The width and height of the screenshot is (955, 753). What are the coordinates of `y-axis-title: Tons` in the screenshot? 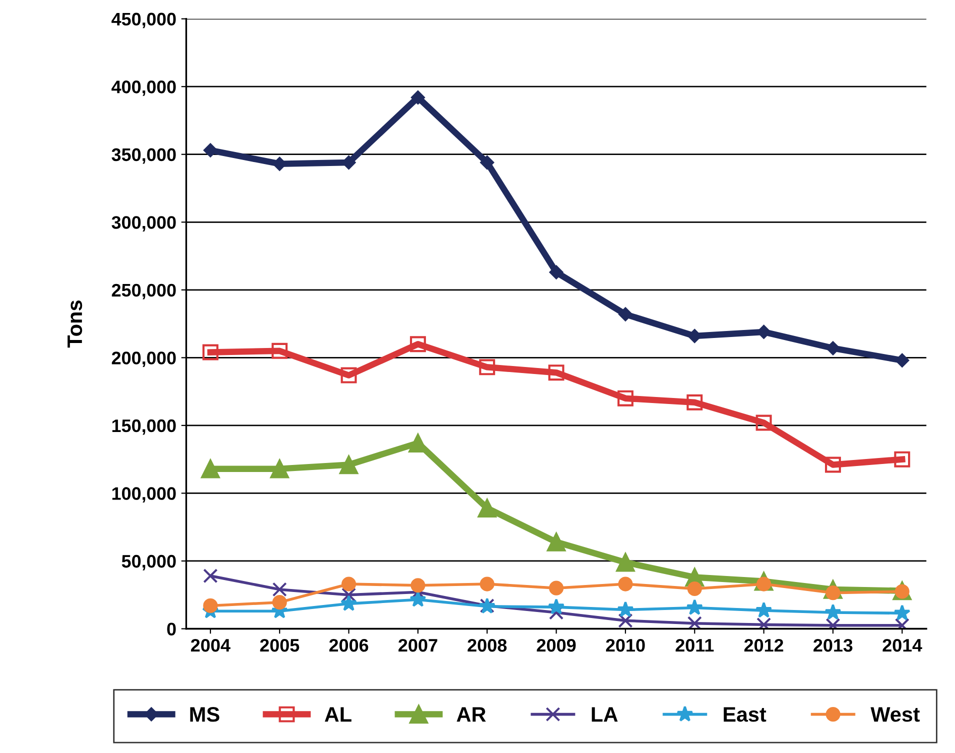 It's located at (75, 324).